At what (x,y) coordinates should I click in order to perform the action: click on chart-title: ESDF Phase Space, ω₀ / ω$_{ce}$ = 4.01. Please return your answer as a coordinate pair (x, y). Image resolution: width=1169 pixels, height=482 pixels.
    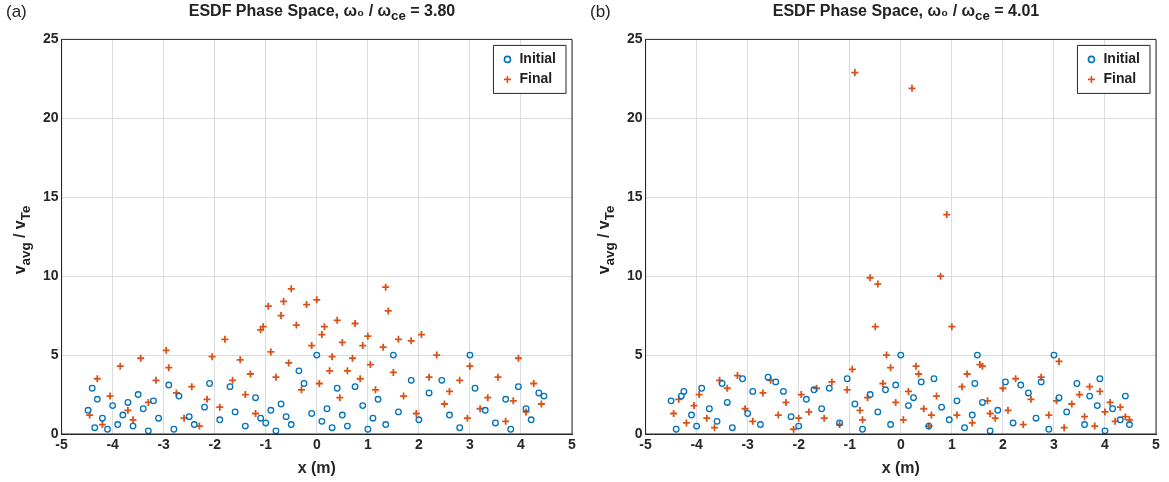
    Looking at the image, I should click on (906, 13).